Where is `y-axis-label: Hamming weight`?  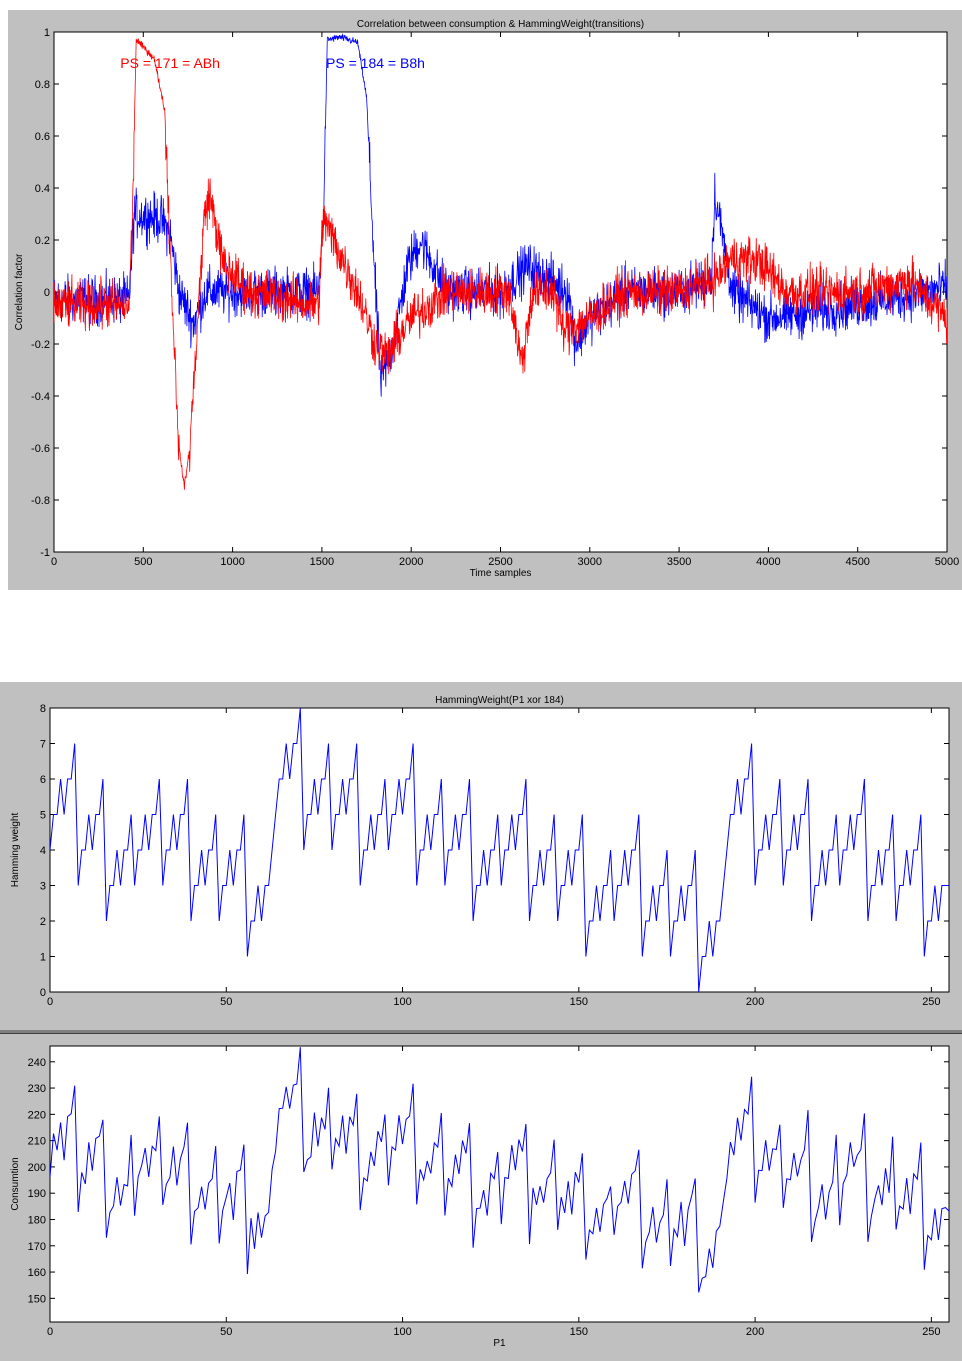 y-axis-label: Hamming weight is located at coordinates (15, 850).